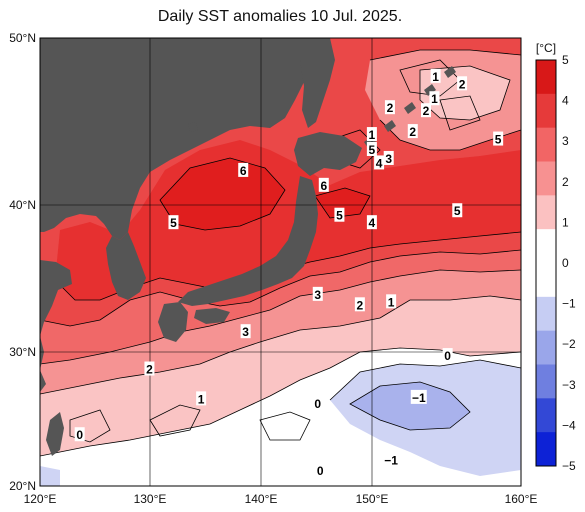 This screenshot has height=512, width=585. Describe the element at coordinates (565, 141) in the screenshot. I see `colorbar-tick-label: 3` at that location.